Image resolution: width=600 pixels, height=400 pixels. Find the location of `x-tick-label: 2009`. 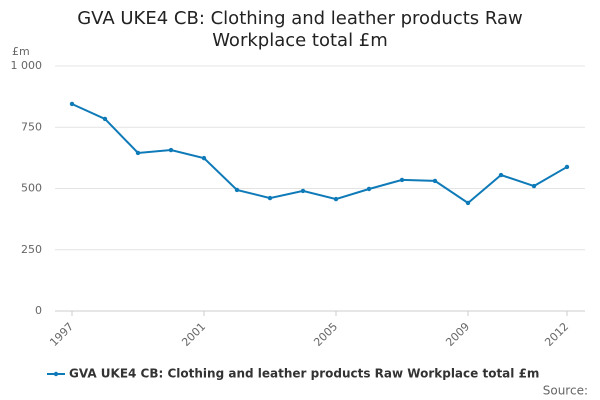

x-tick-label: 2009 is located at coordinates (457, 334).